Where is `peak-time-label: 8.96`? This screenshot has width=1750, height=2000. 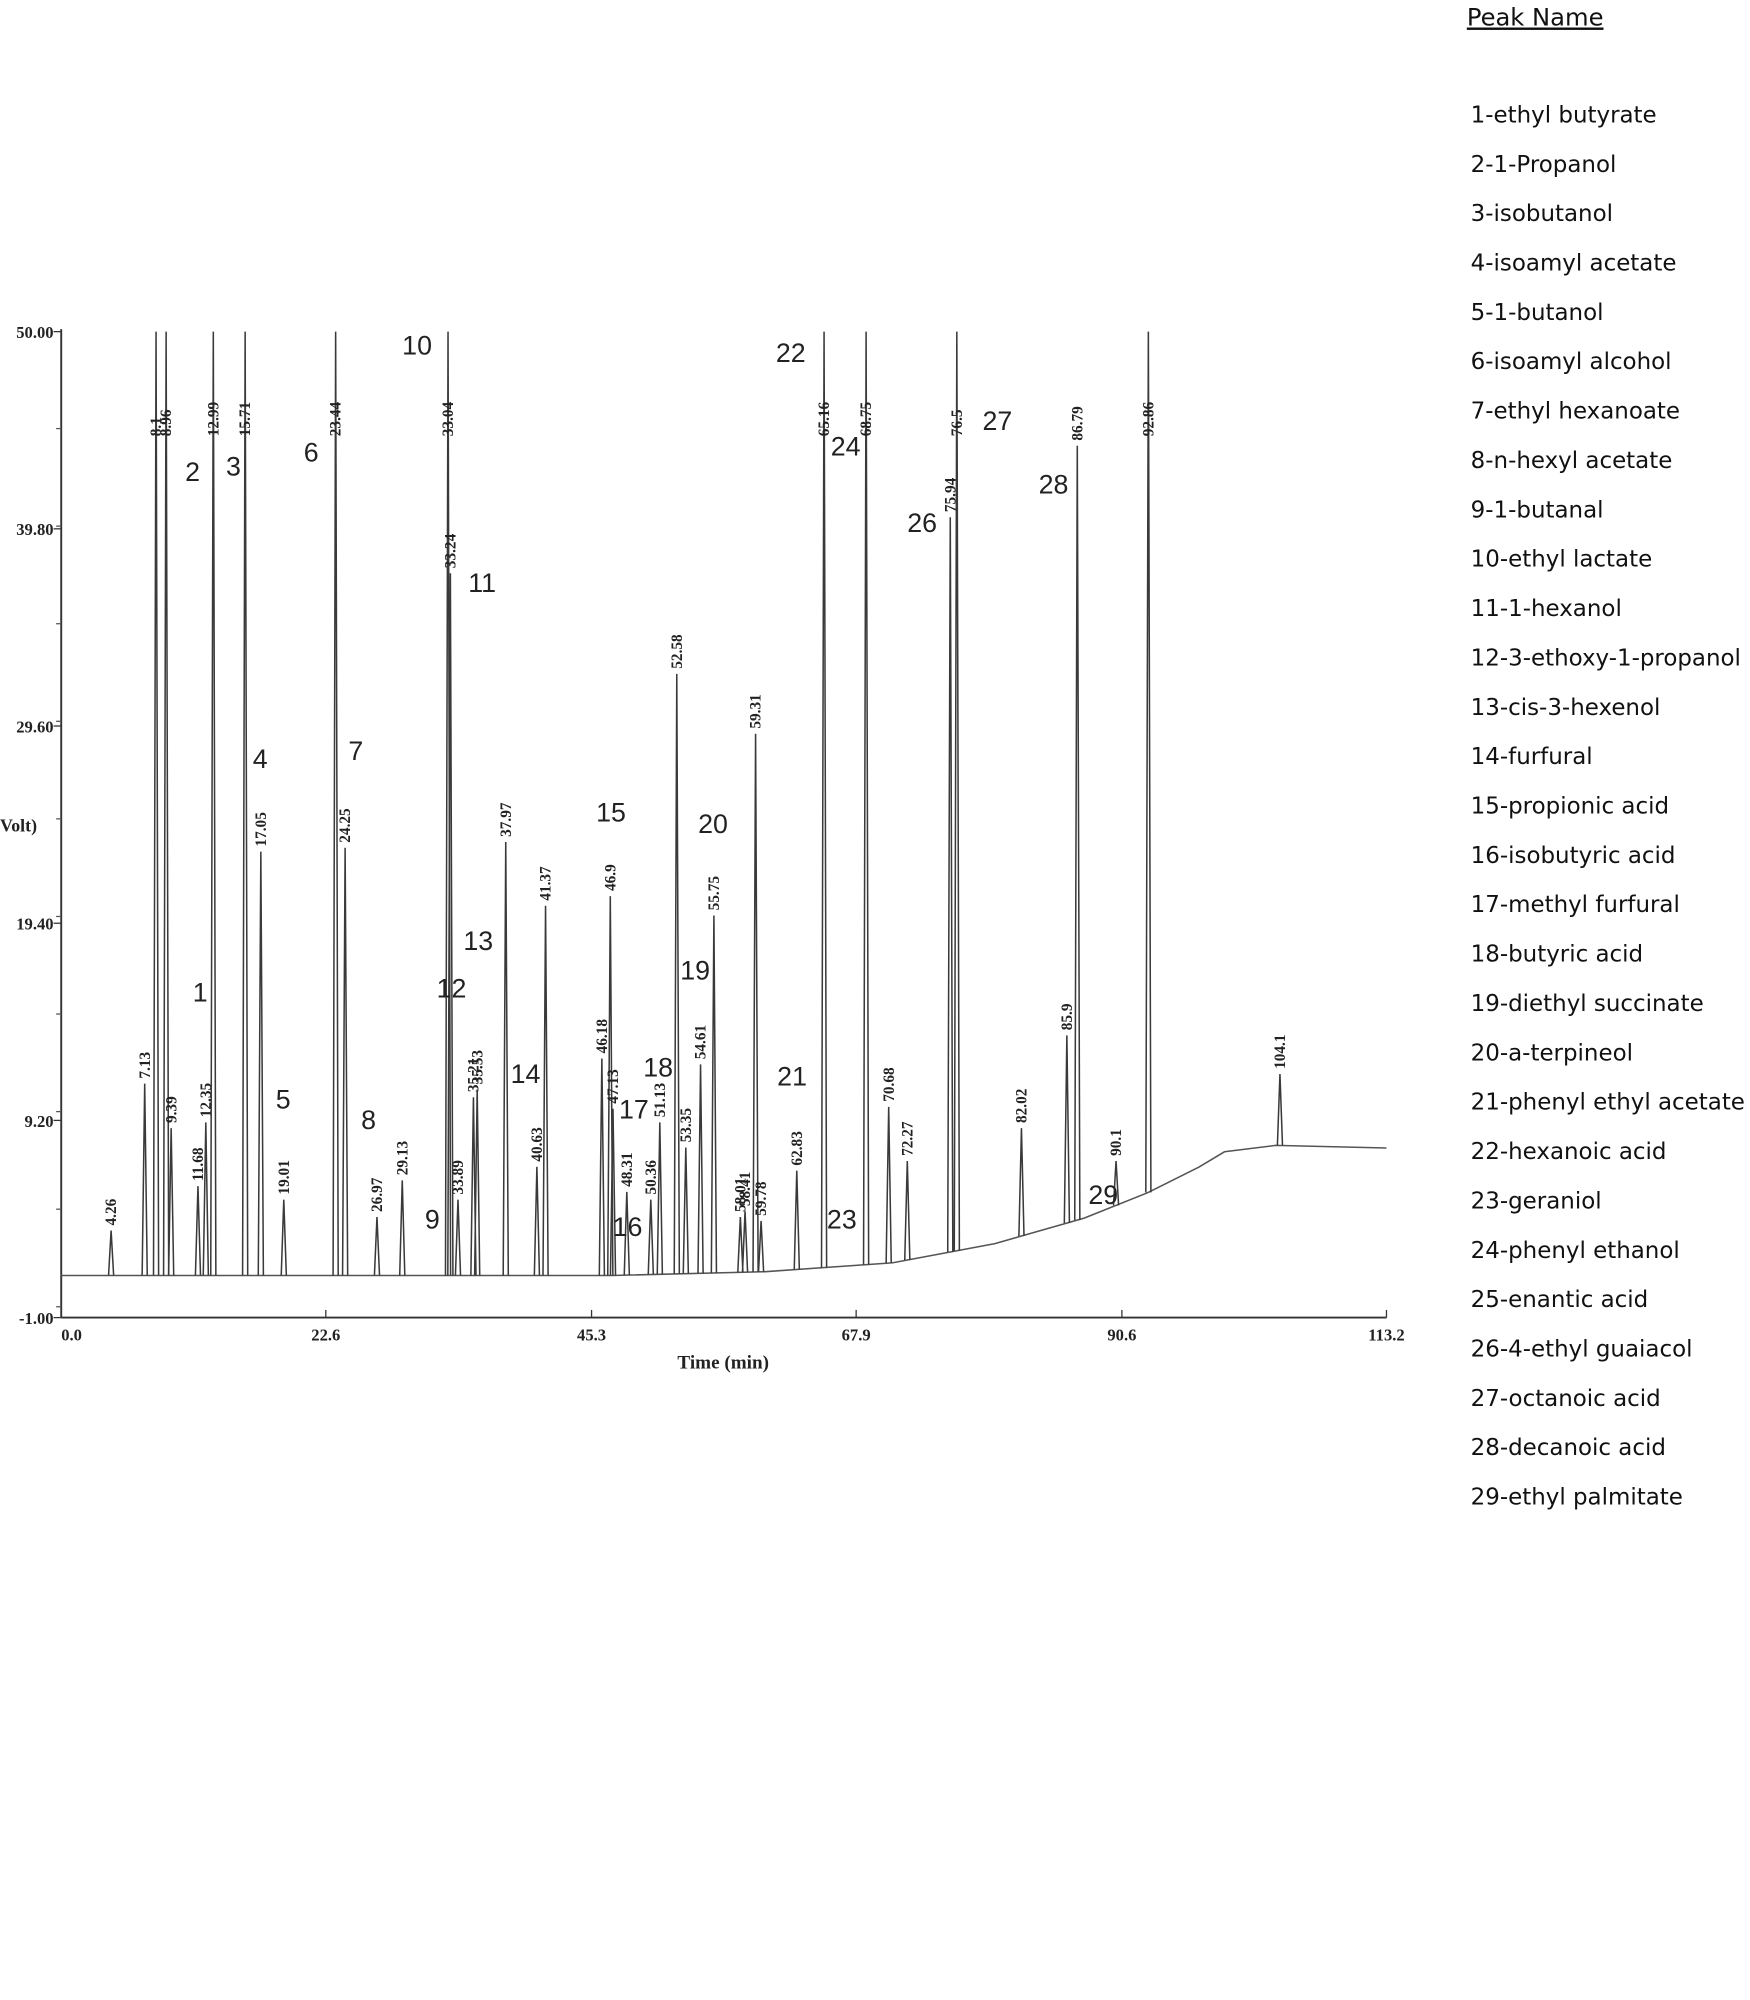 peak-time-label: 8.96 is located at coordinates (166, 422).